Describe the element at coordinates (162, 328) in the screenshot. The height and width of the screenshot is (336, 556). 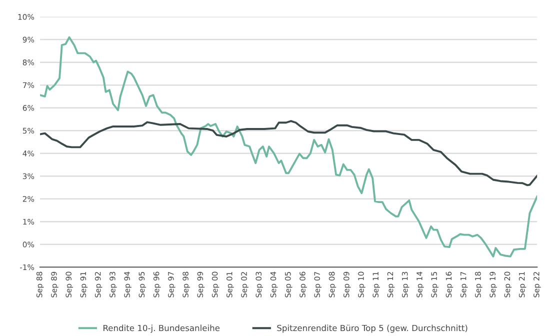
I see `legend-label: Rendite 10-j. Bundesanleihe` at that location.